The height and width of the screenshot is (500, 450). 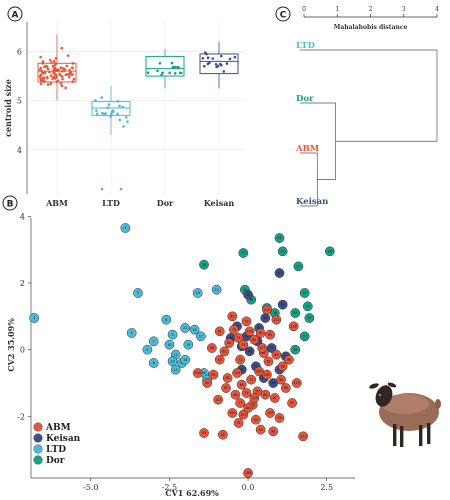 I want to click on scatter-point-abm: 115, so click(x=254, y=398).